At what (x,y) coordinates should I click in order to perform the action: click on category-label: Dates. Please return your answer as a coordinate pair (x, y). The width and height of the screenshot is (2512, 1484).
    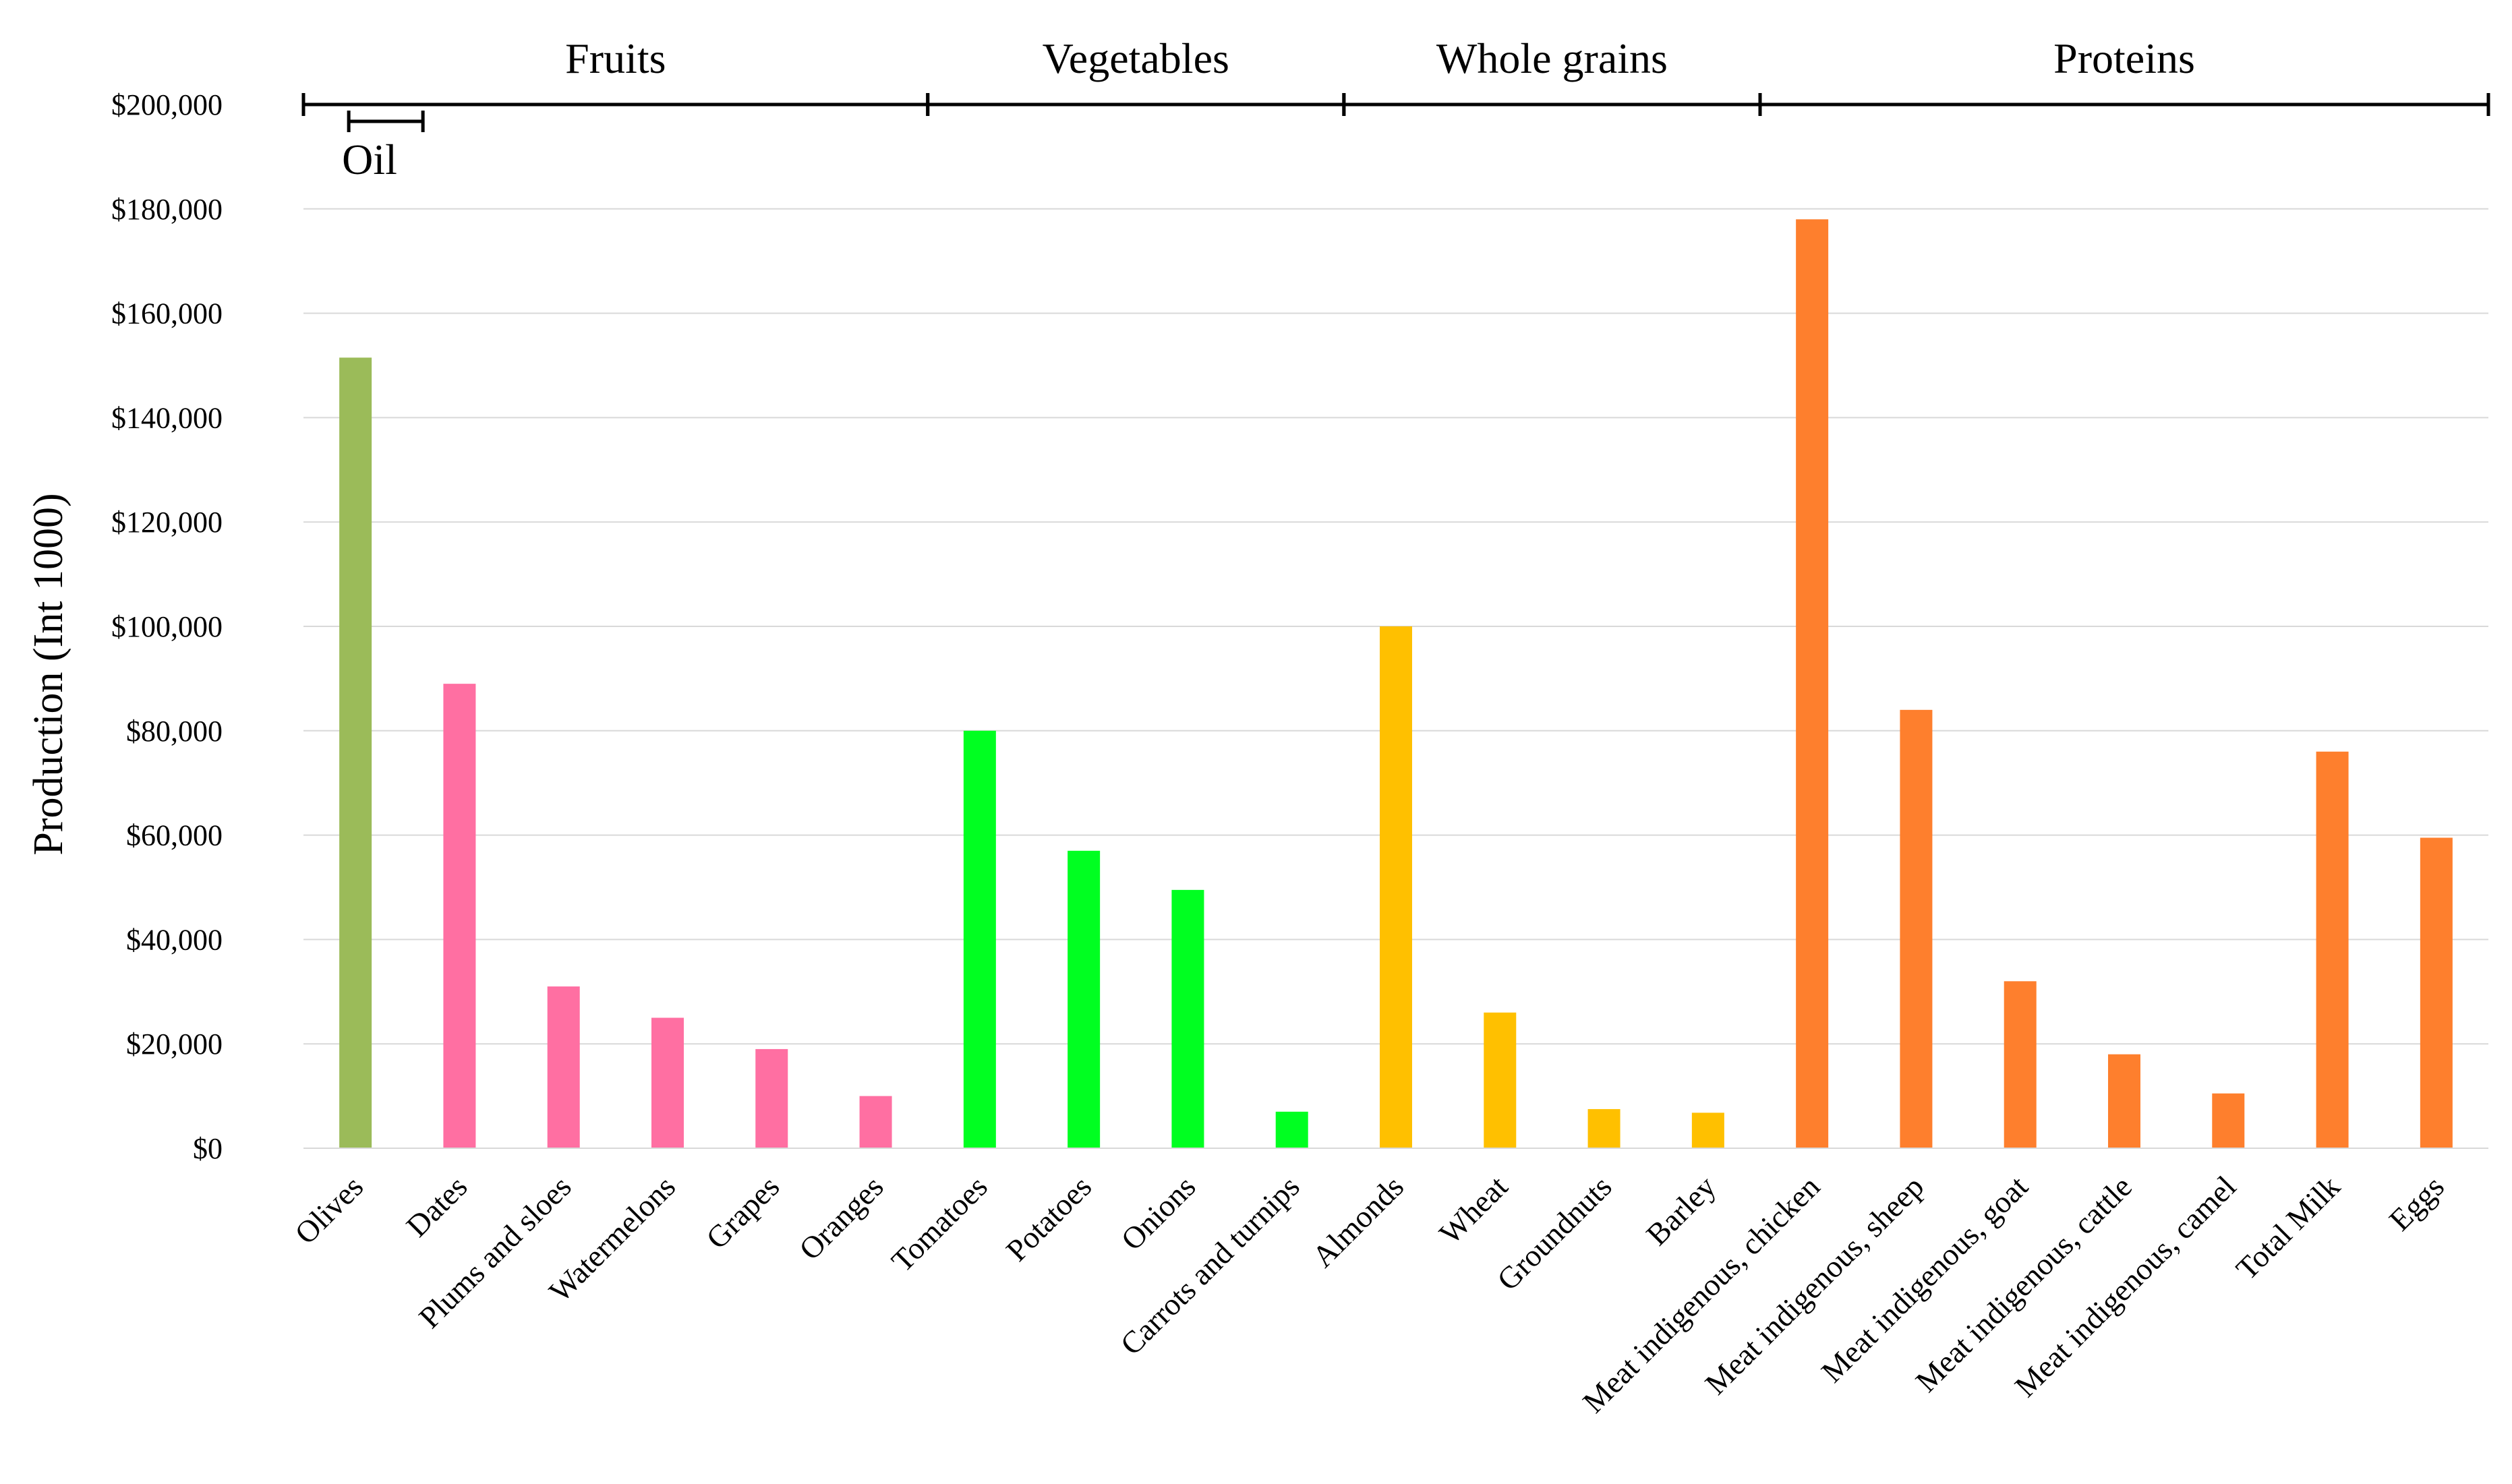
    Looking at the image, I should click on (436, 1206).